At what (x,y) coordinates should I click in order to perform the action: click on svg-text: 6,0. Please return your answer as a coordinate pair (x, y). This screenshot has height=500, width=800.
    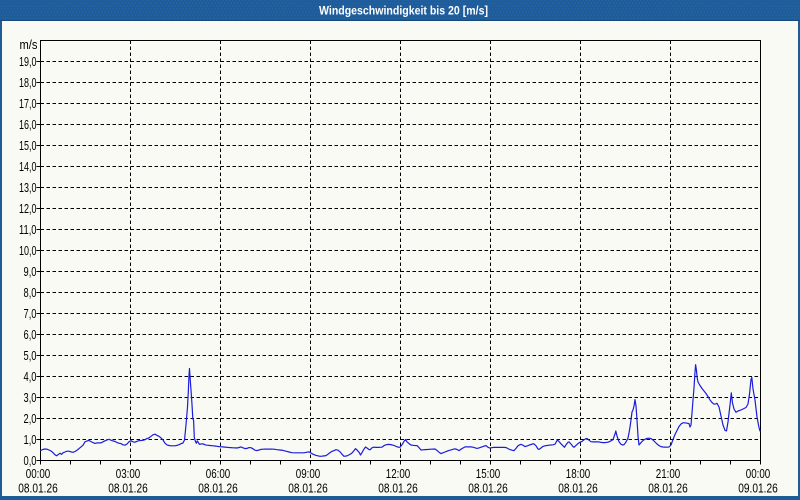
    Looking at the image, I should click on (30, 335).